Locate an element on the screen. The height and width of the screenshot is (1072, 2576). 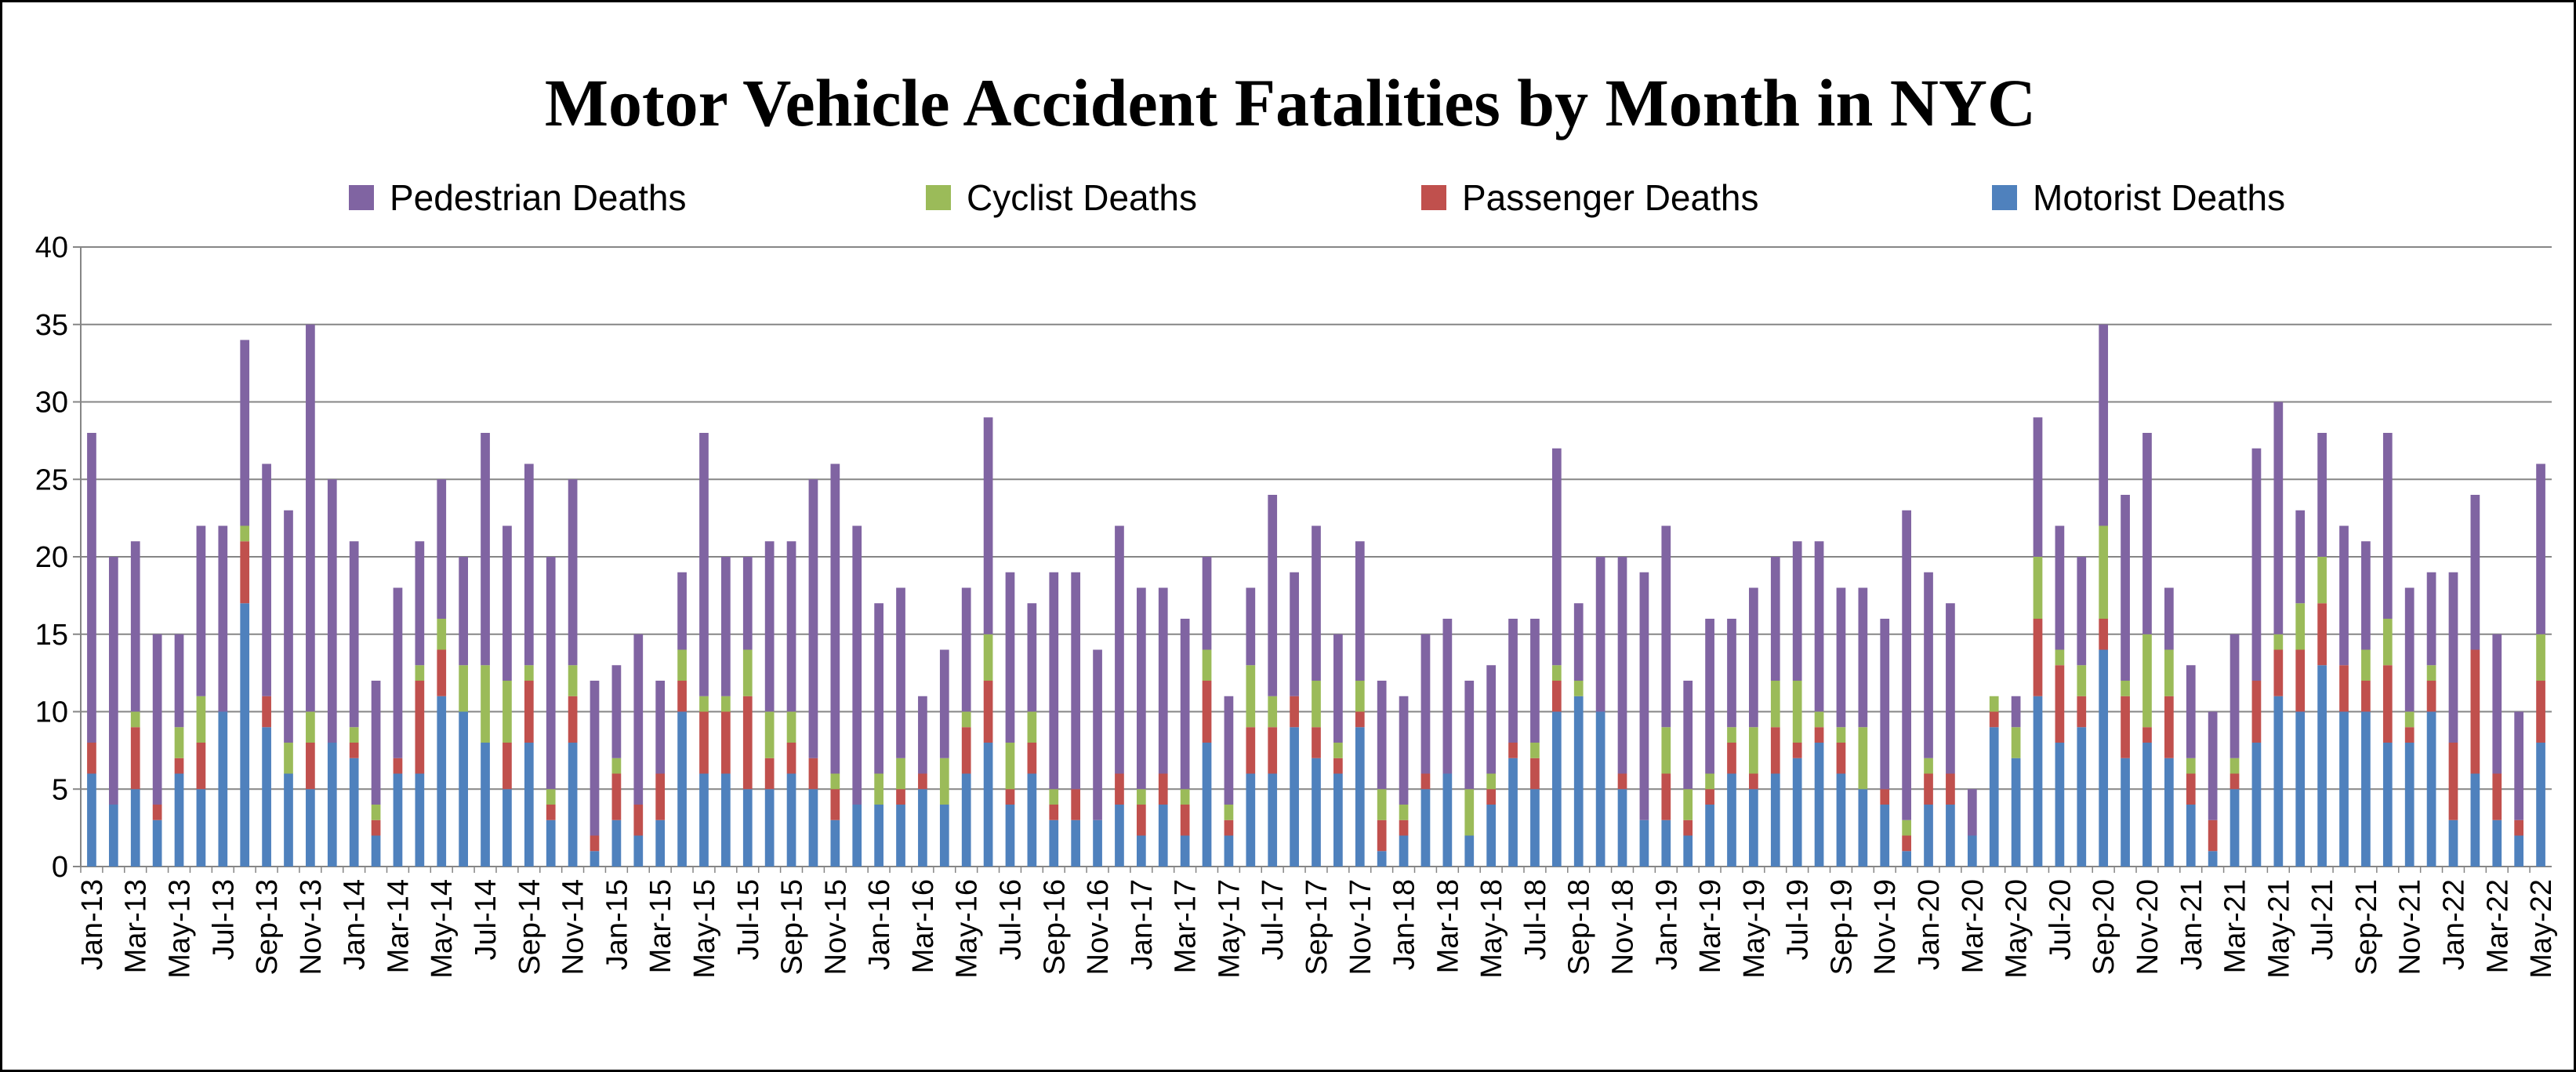
x-tick-label: Jul-14 is located at coordinates (487, 920).